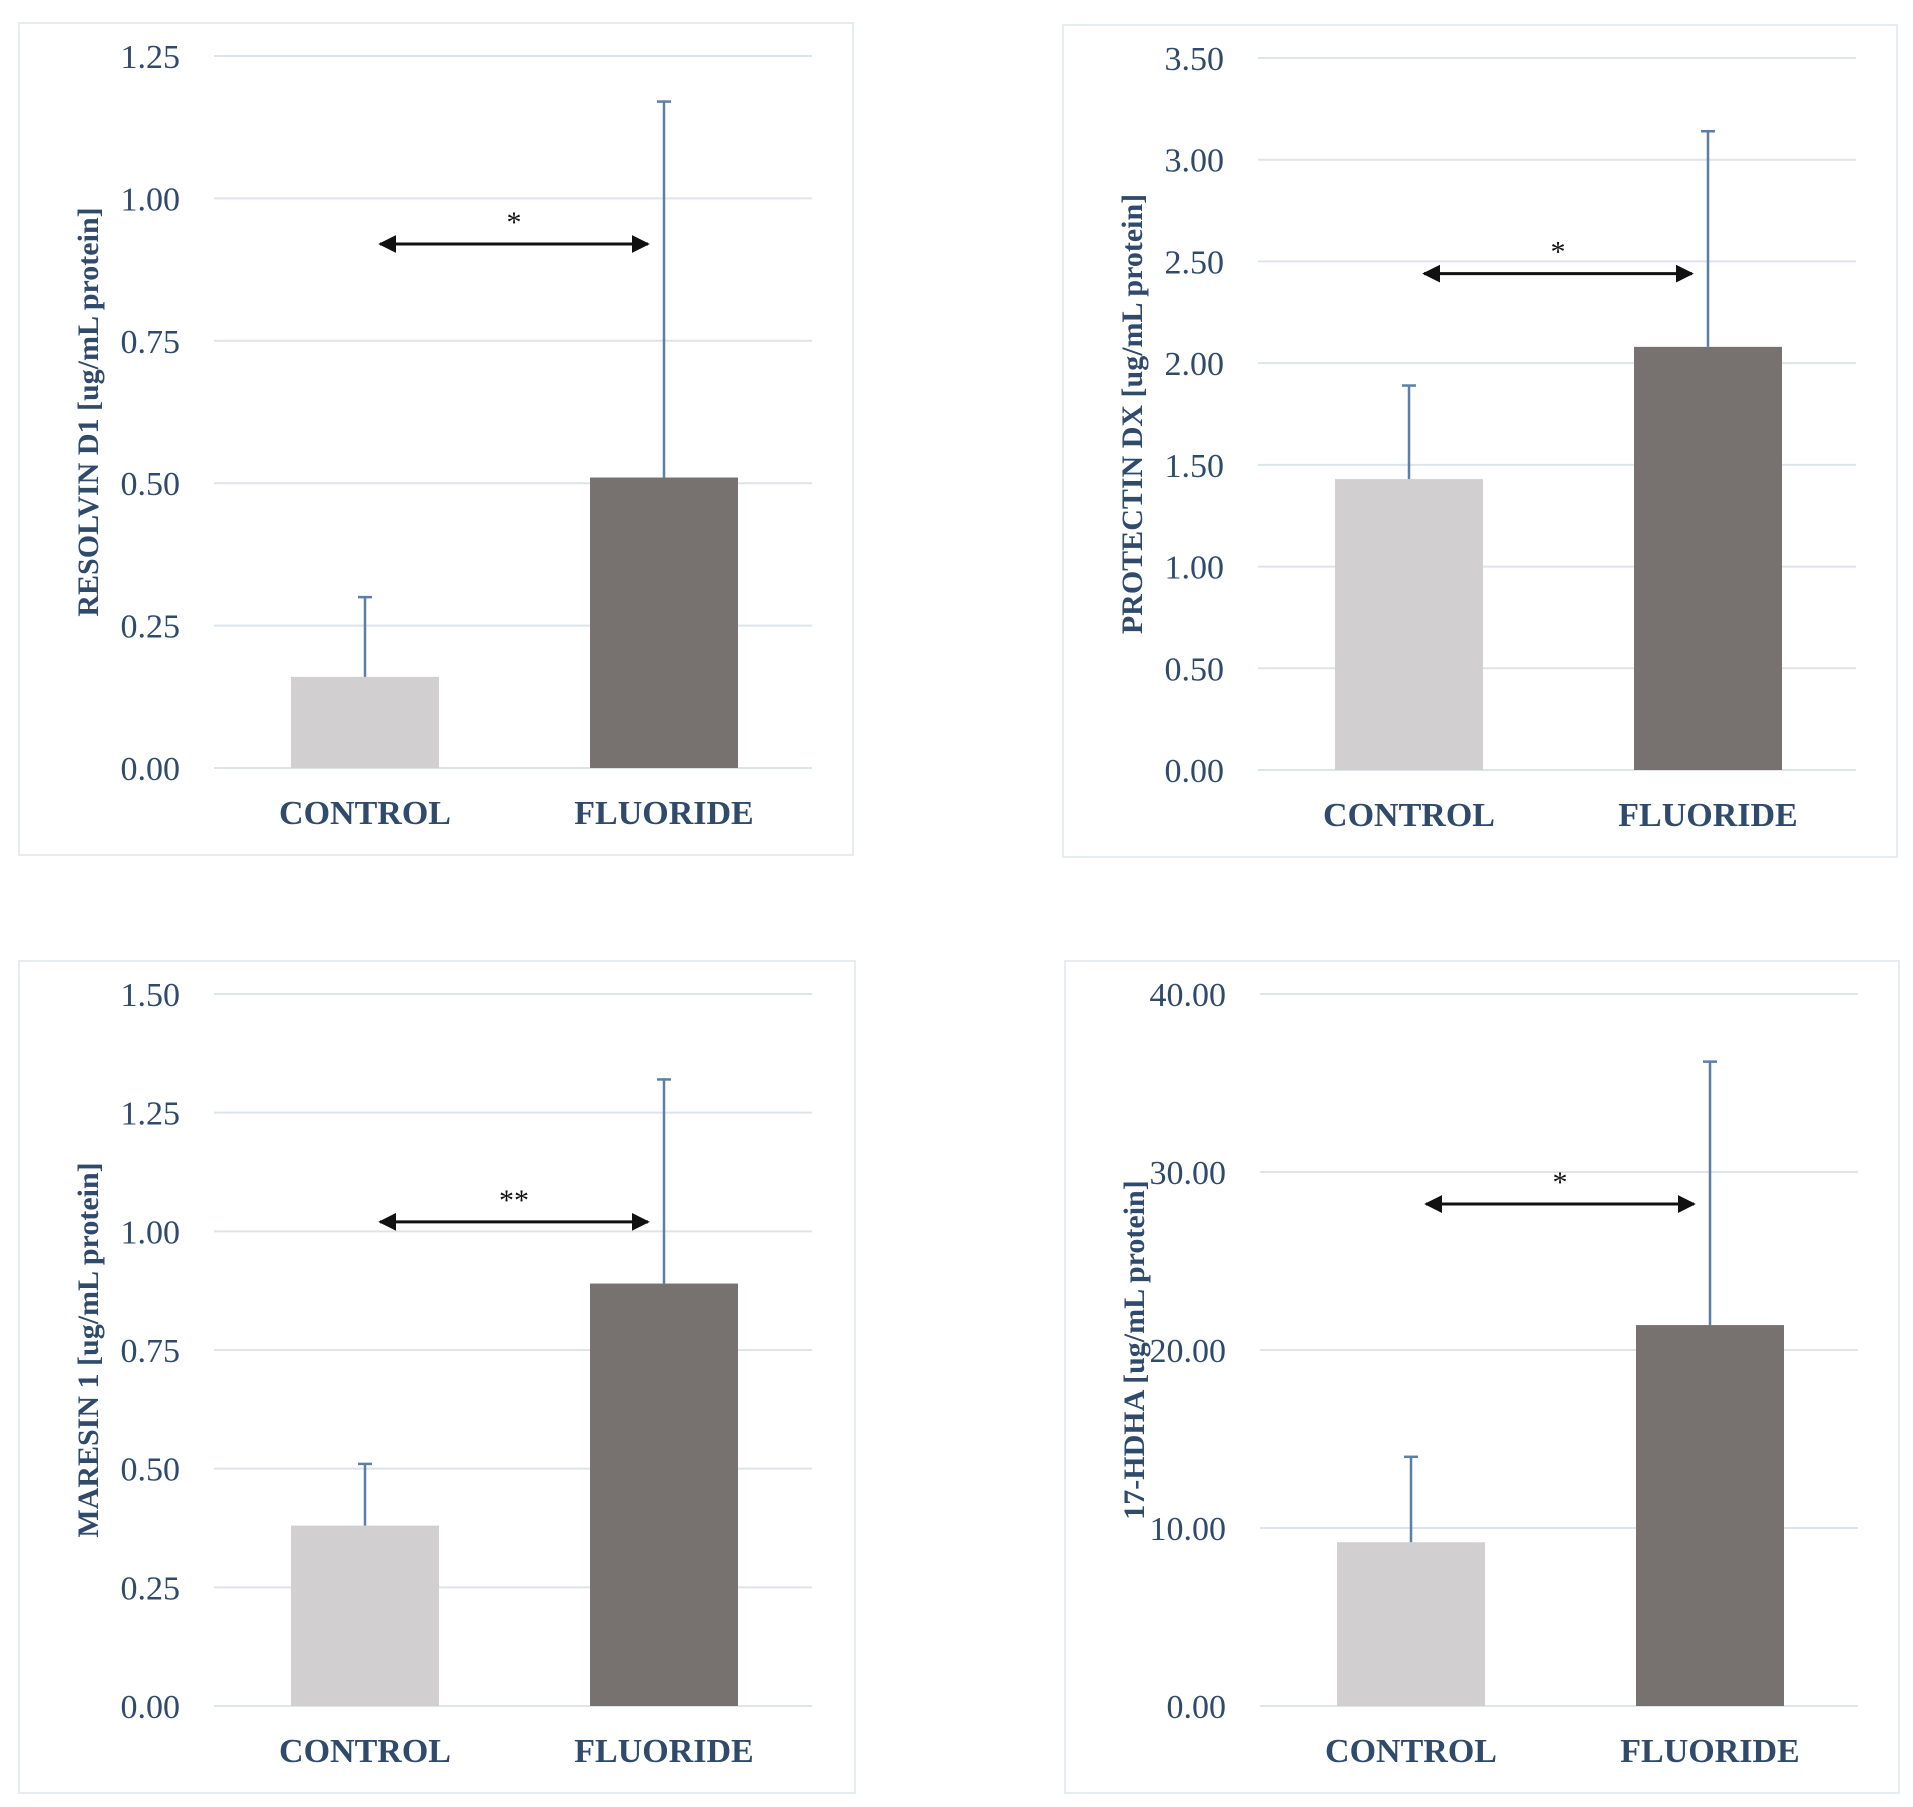 Image resolution: width=1913 pixels, height=1807 pixels. What do you see at coordinates (1188, 1351) in the screenshot?
I see `y-tick-label: 20.00` at bounding box center [1188, 1351].